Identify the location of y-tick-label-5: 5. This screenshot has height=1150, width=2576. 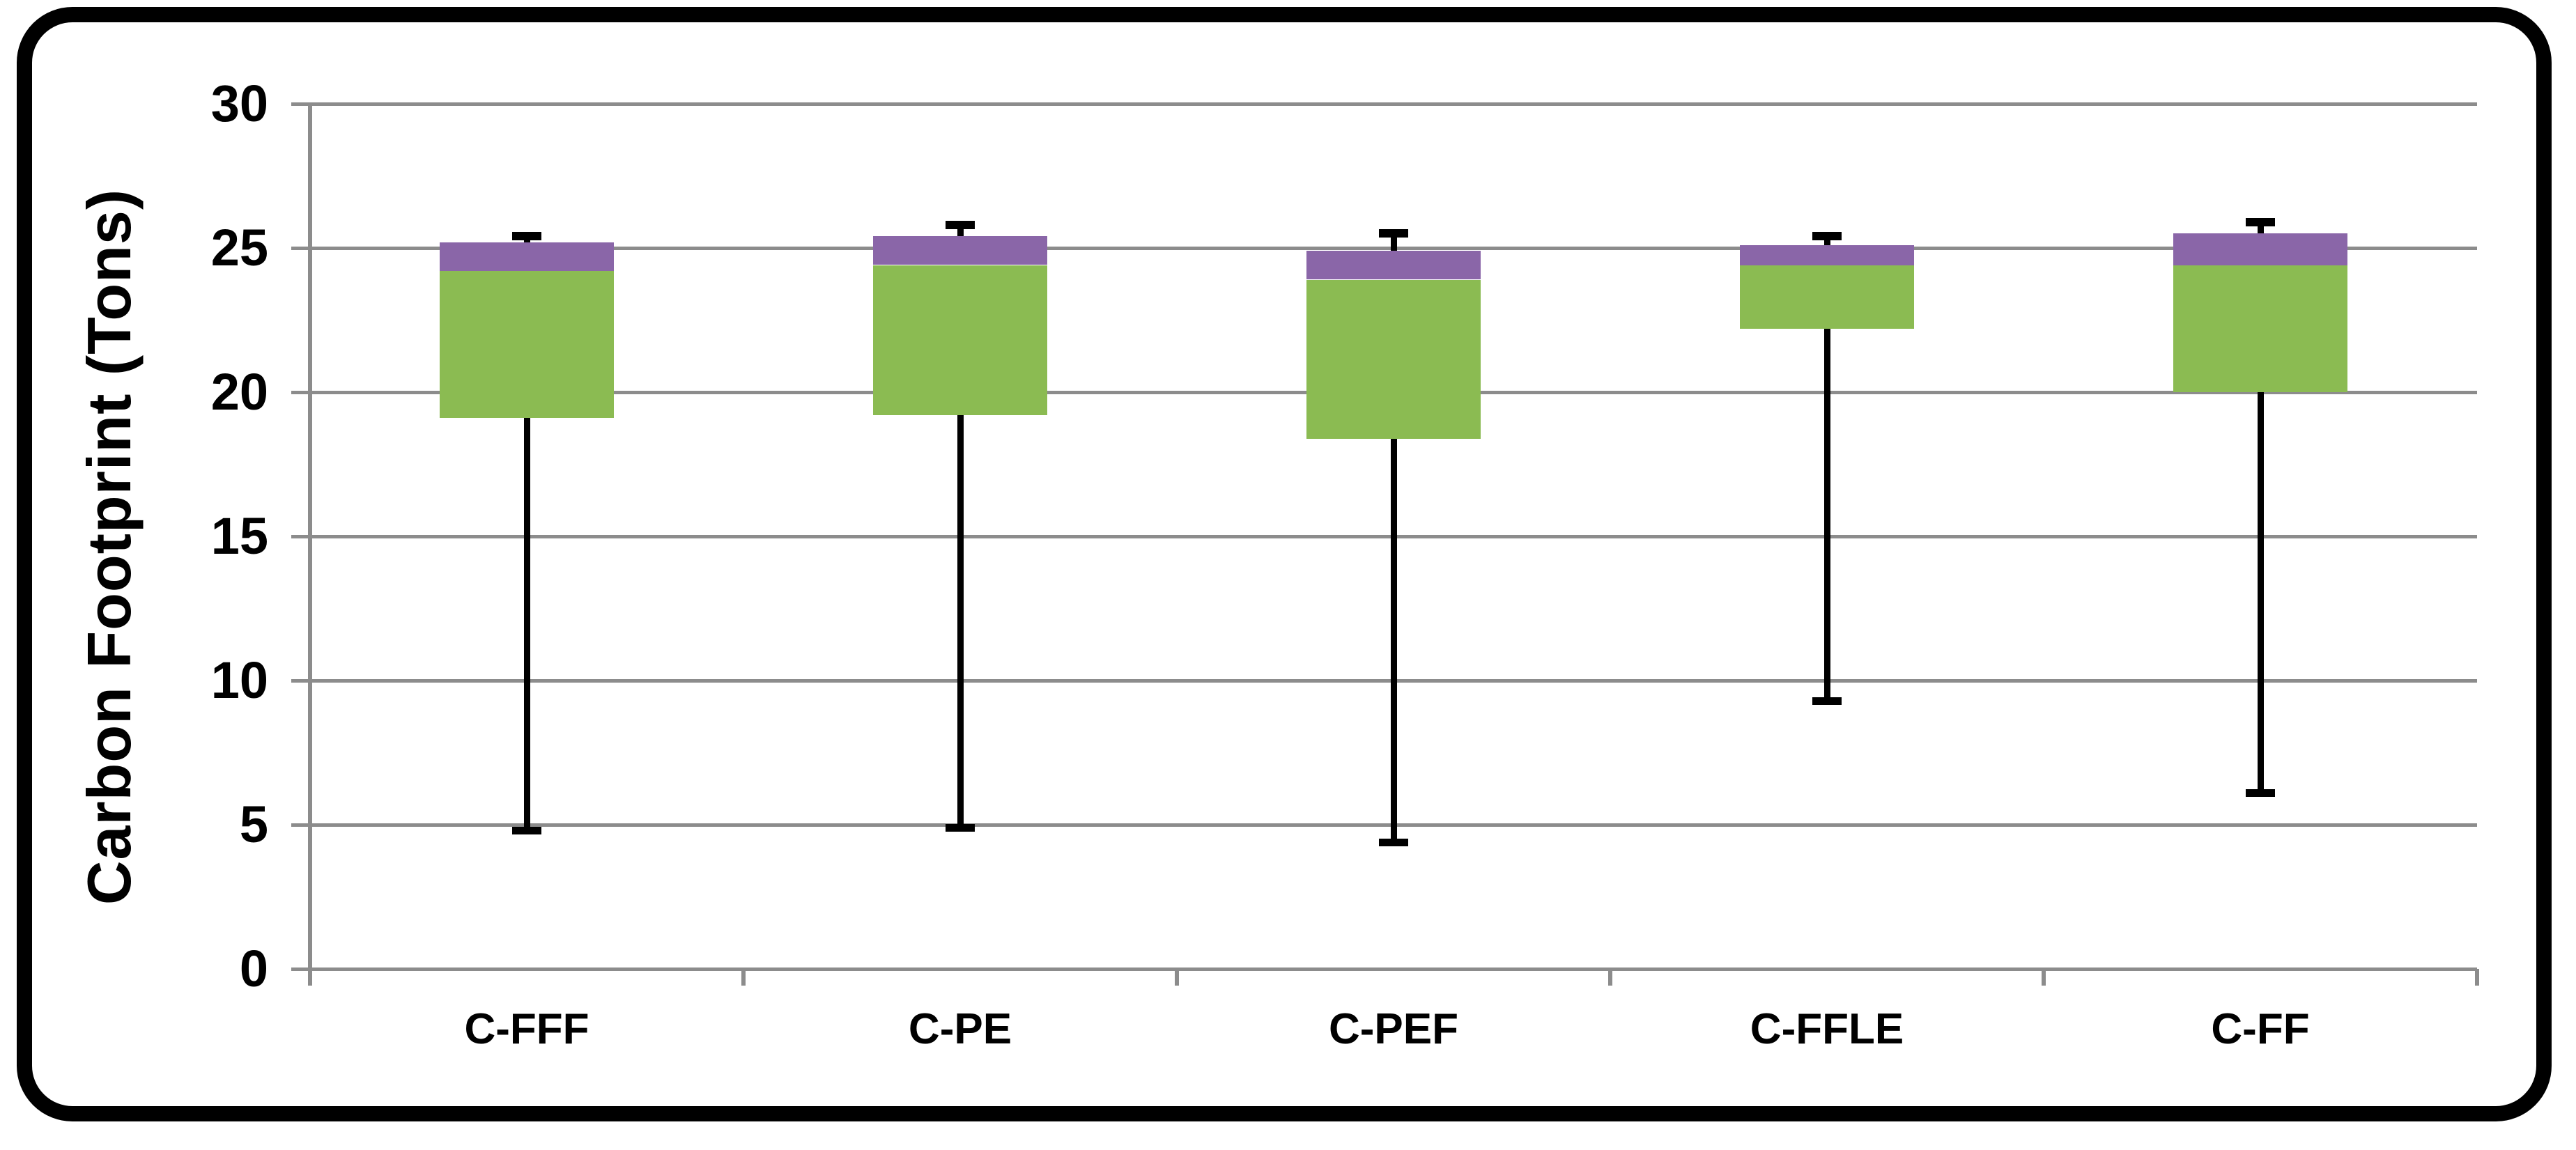
(253, 824).